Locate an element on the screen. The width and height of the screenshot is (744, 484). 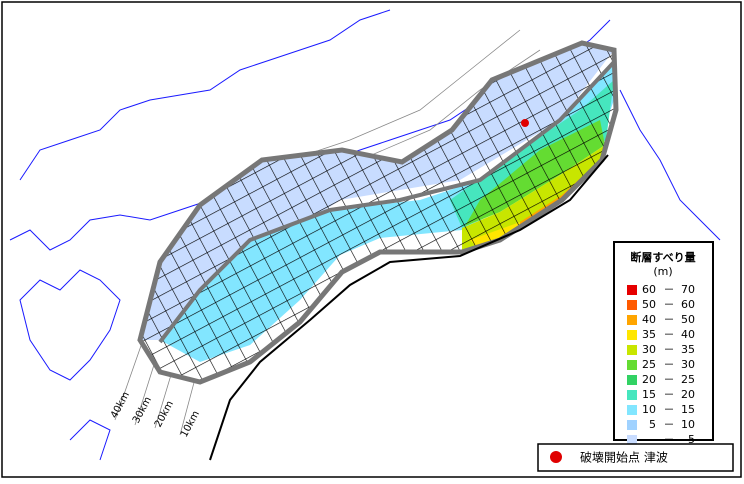
legend-min: 25 is located at coordinates (649, 364).